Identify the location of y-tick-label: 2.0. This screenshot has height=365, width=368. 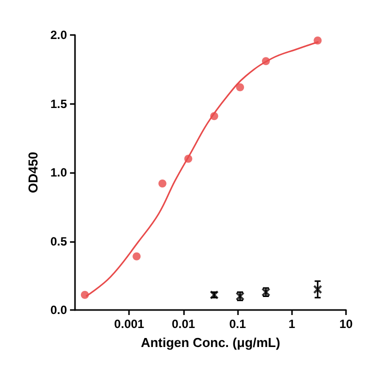
(59, 35).